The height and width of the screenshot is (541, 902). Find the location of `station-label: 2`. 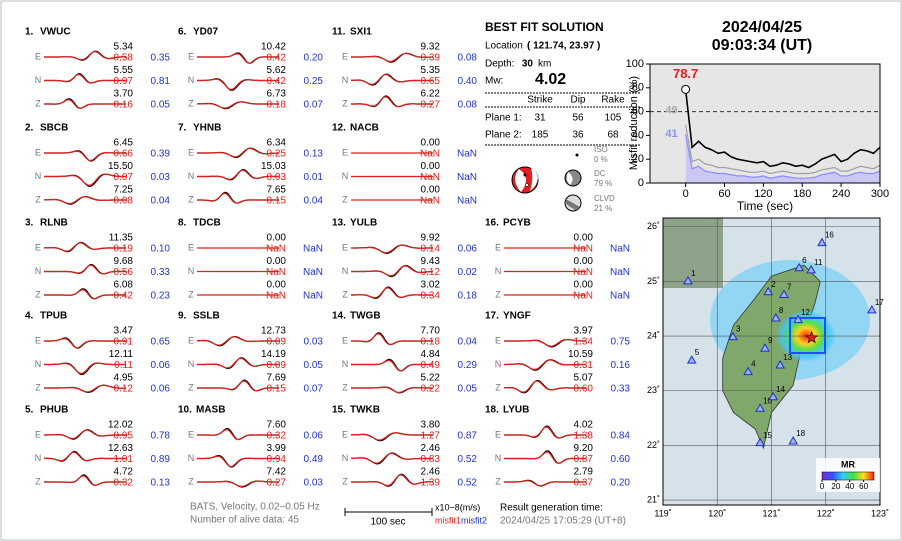

station-label: 2 is located at coordinates (773, 284).